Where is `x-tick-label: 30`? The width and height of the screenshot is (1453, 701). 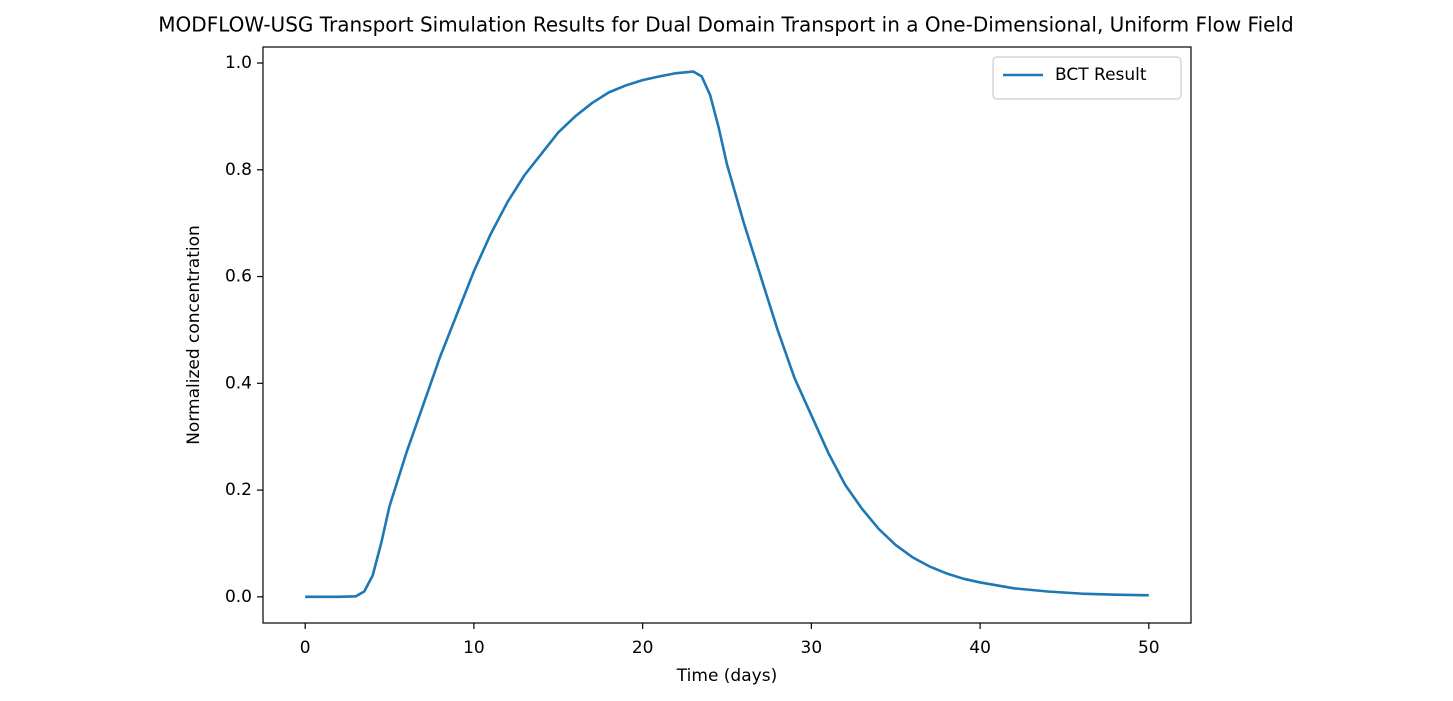
x-tick-label: 30 is located at coordinates (812, 648).